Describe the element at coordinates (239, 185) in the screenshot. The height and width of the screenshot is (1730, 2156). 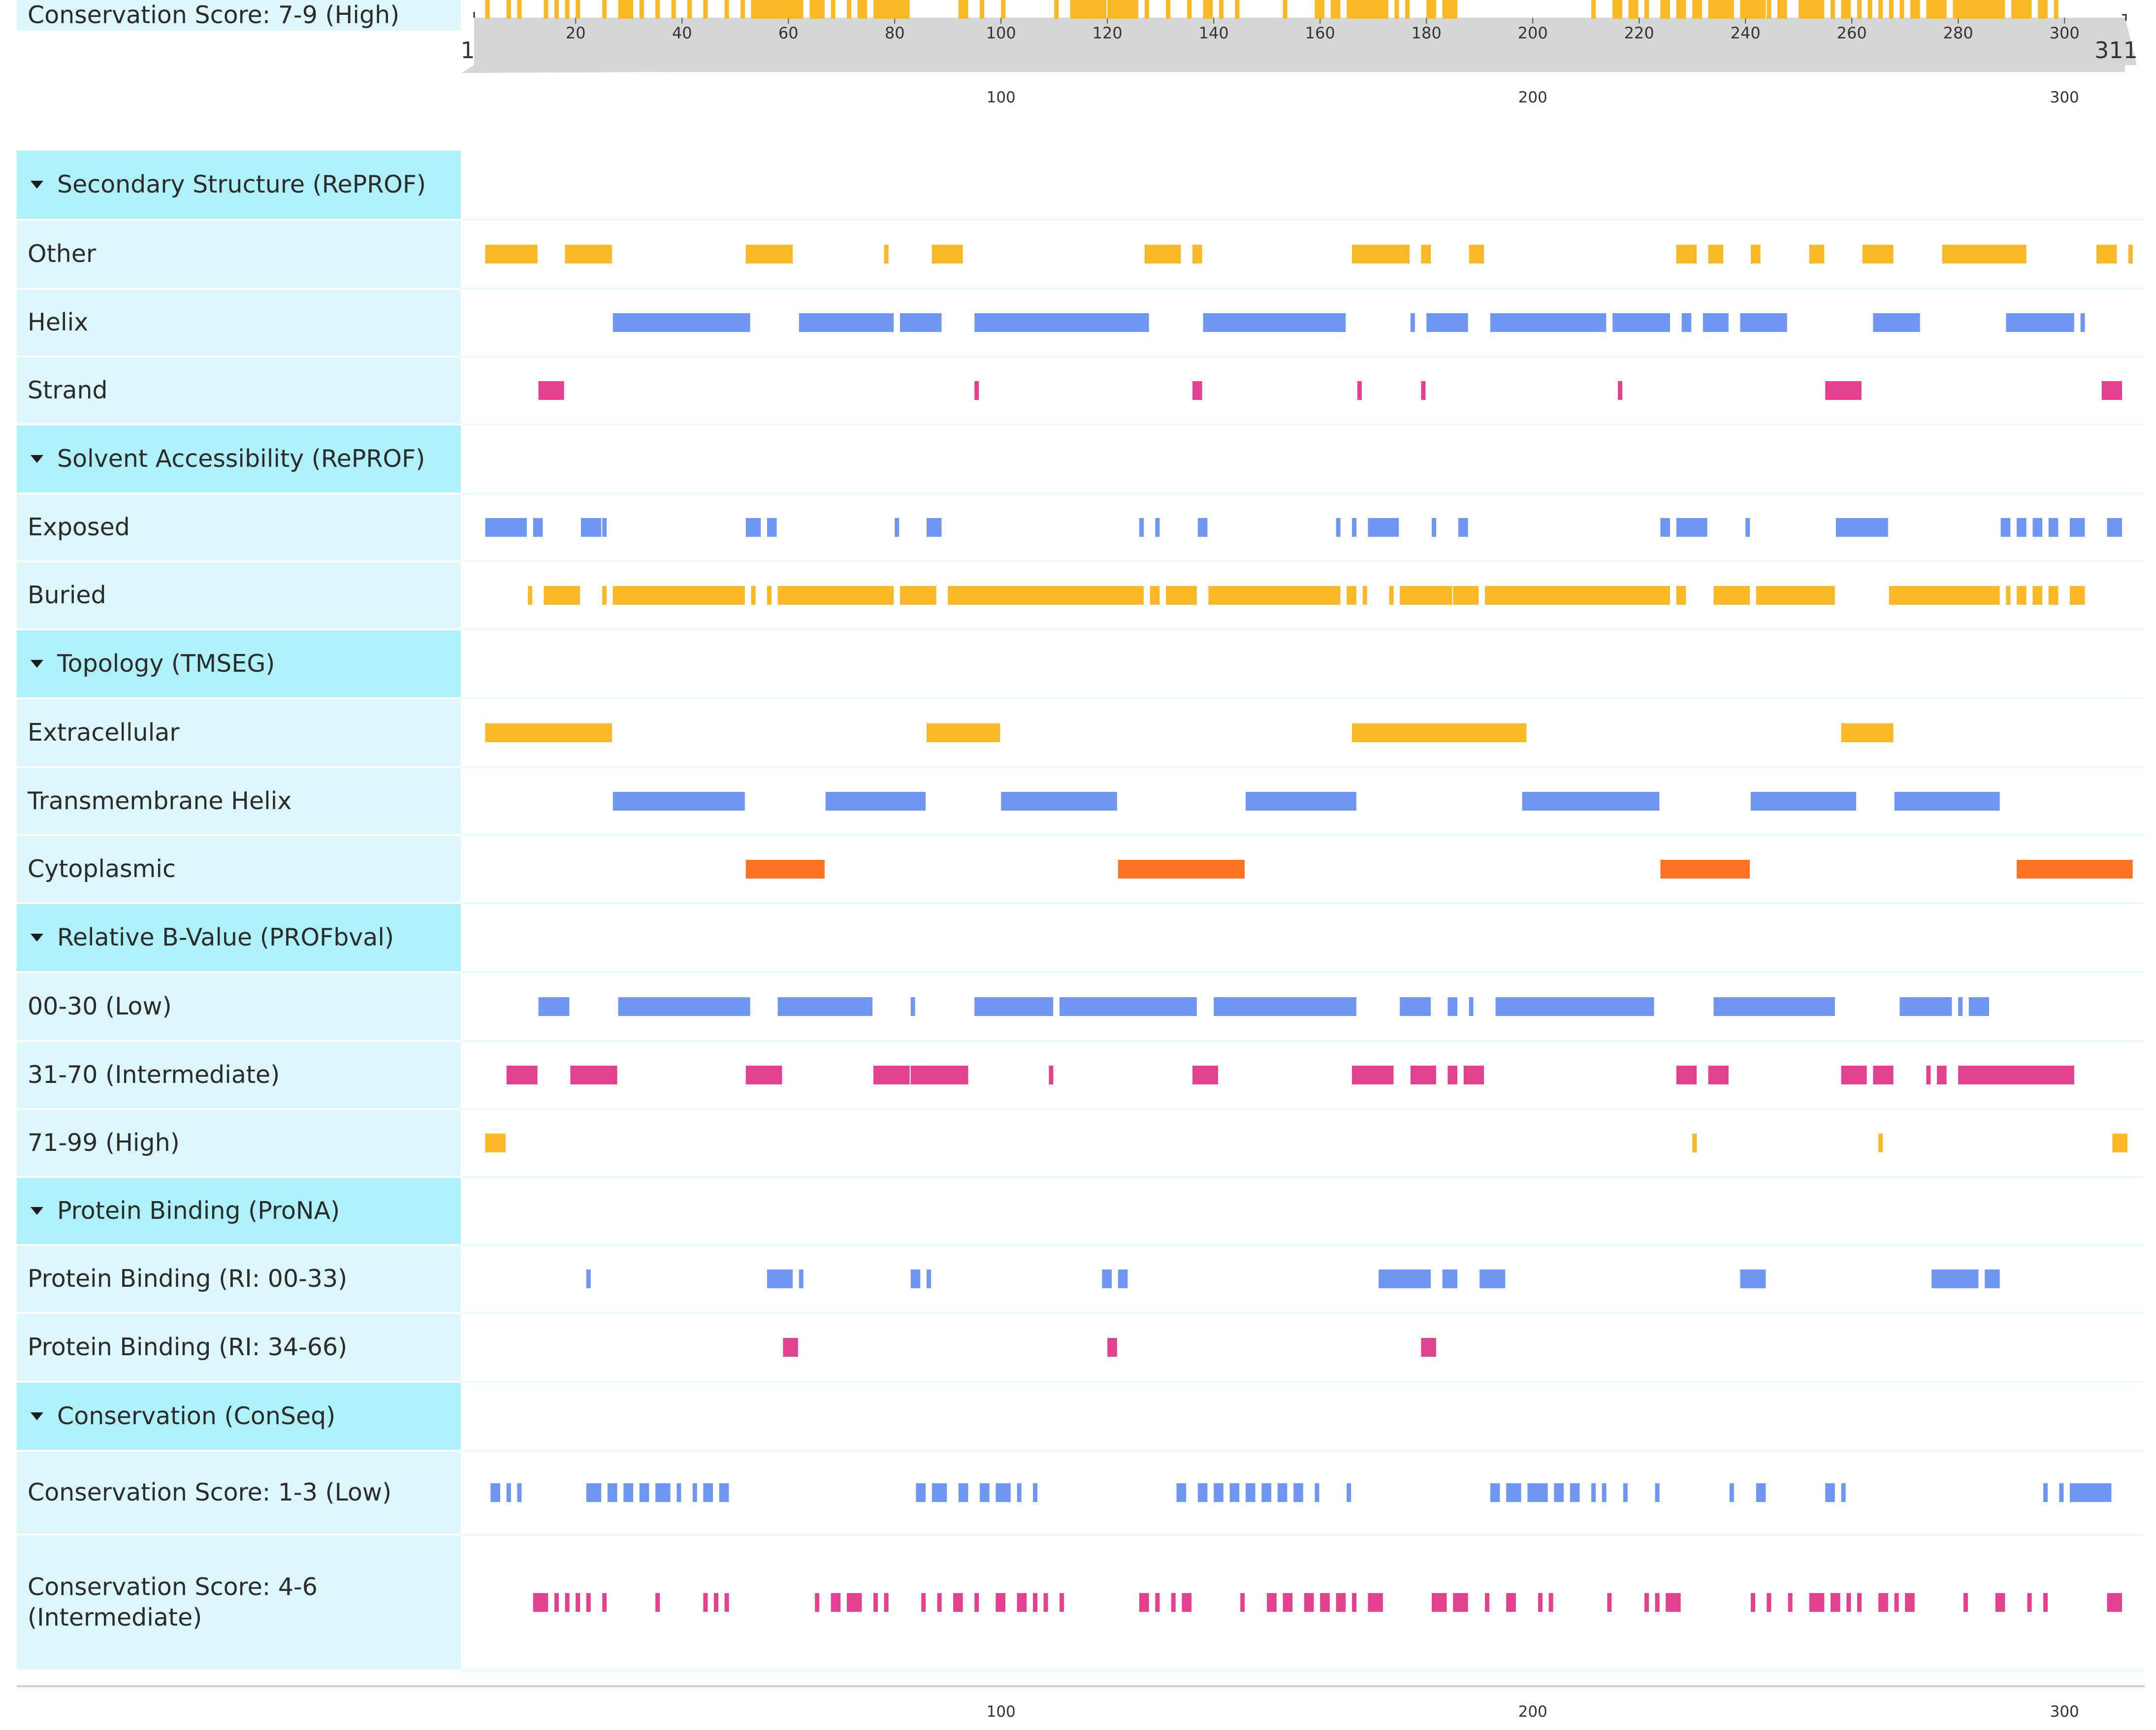
I see `category-header: Secondary Structure (RePROF)` at that location.